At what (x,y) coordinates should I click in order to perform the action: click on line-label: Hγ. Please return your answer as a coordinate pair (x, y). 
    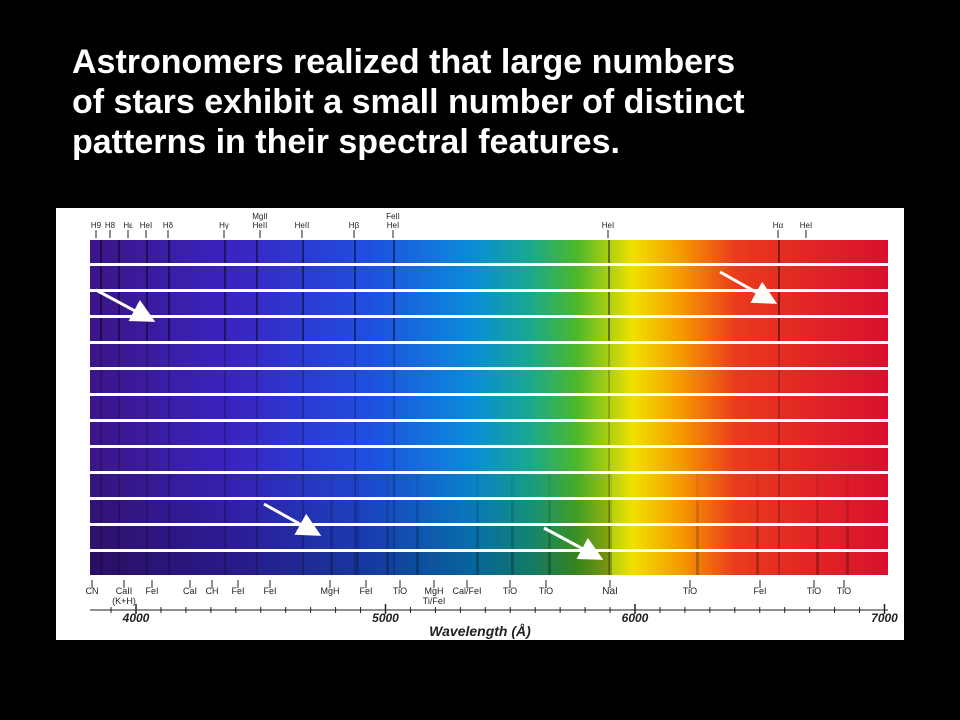
    Looking at the image, I should click on (224, 225).